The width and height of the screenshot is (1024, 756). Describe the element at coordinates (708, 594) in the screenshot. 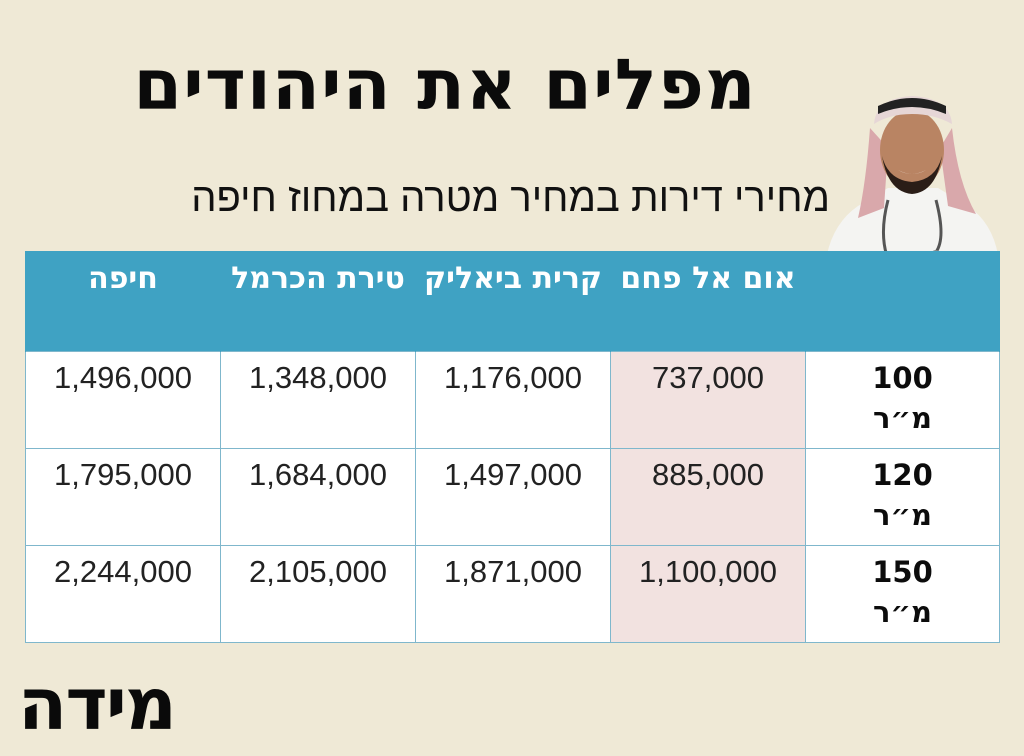

I see `table-cell: 1,100,000` at that location.